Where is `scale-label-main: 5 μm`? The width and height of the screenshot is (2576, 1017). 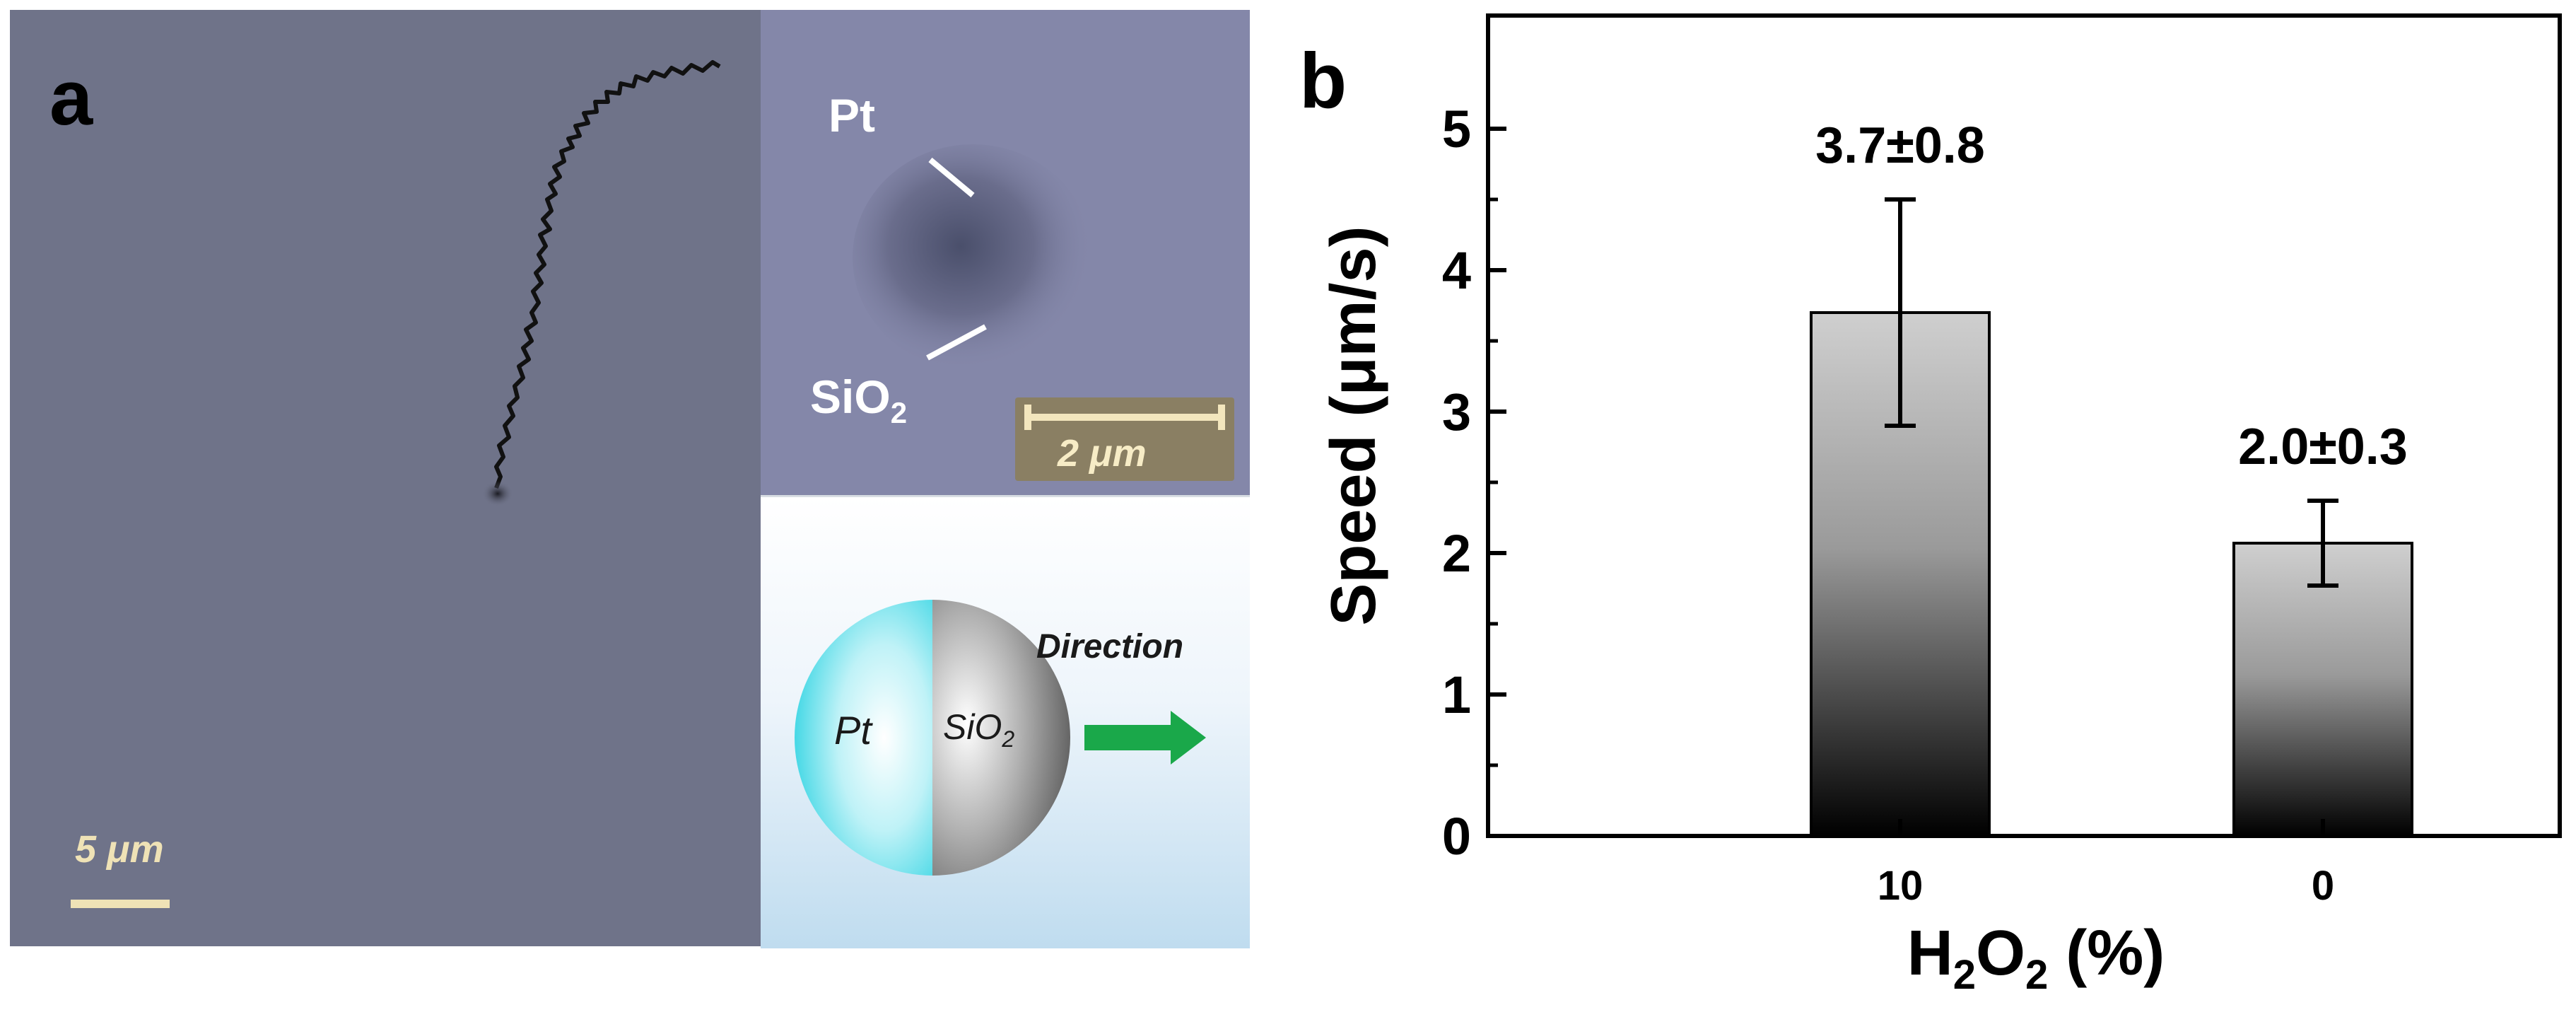
scale-label-main: 5 μm is located at coordinates (119, 849).